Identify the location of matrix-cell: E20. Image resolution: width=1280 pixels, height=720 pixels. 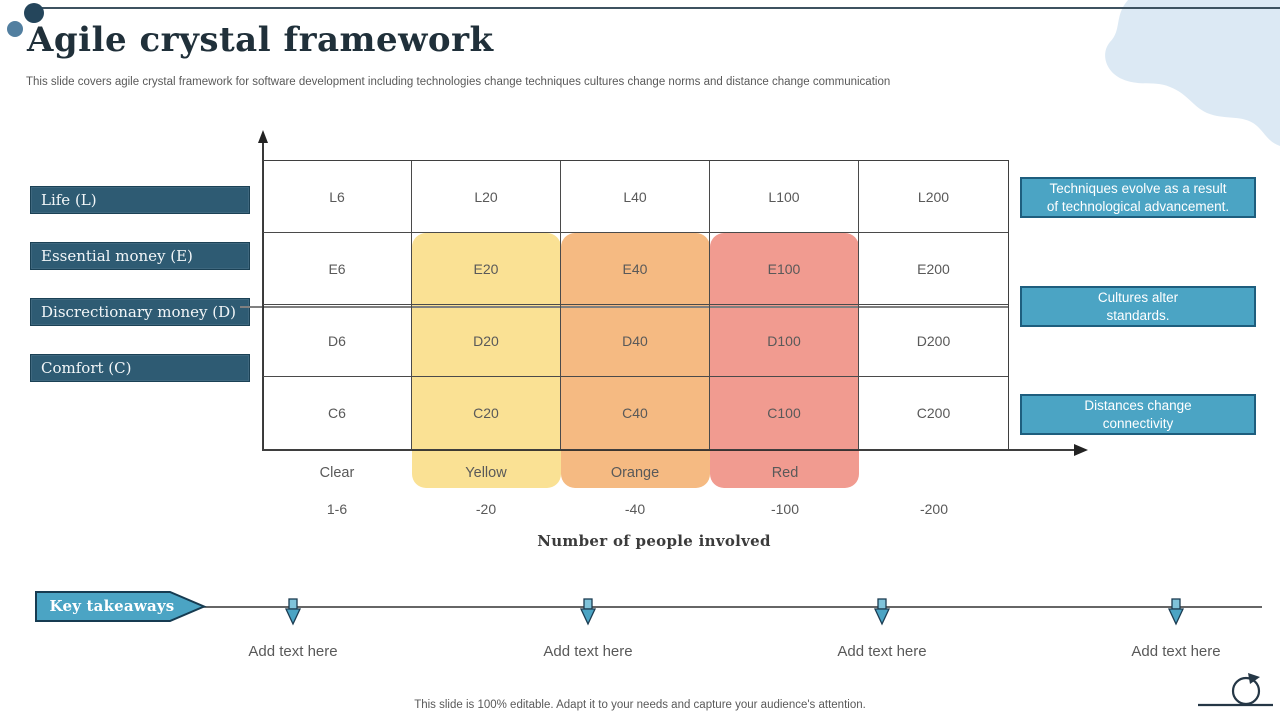
(486, 269).